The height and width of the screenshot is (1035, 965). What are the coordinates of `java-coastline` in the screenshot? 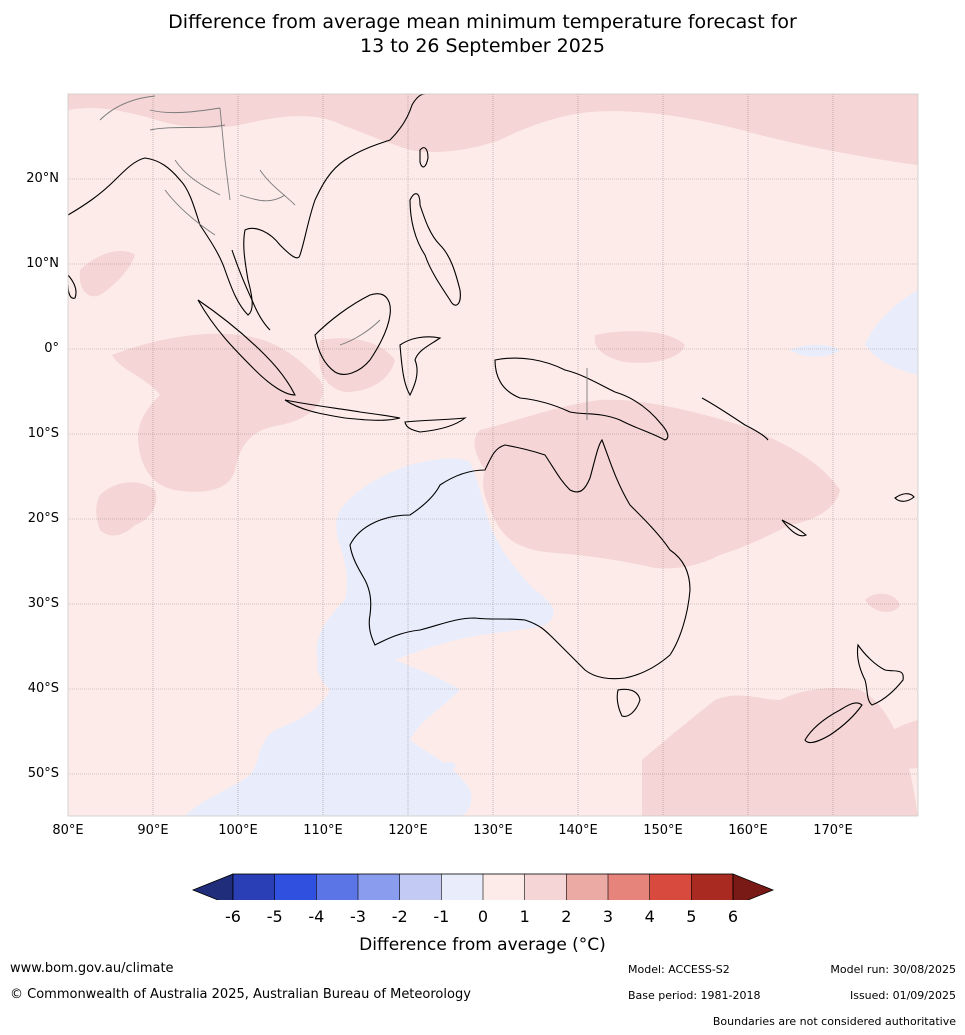 It's located at (342, 410).